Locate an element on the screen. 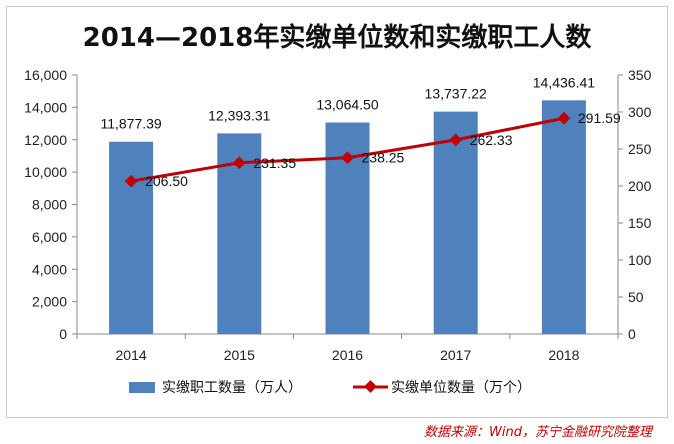  x-tick-label: 2015 is located at coordinates (239, 355).